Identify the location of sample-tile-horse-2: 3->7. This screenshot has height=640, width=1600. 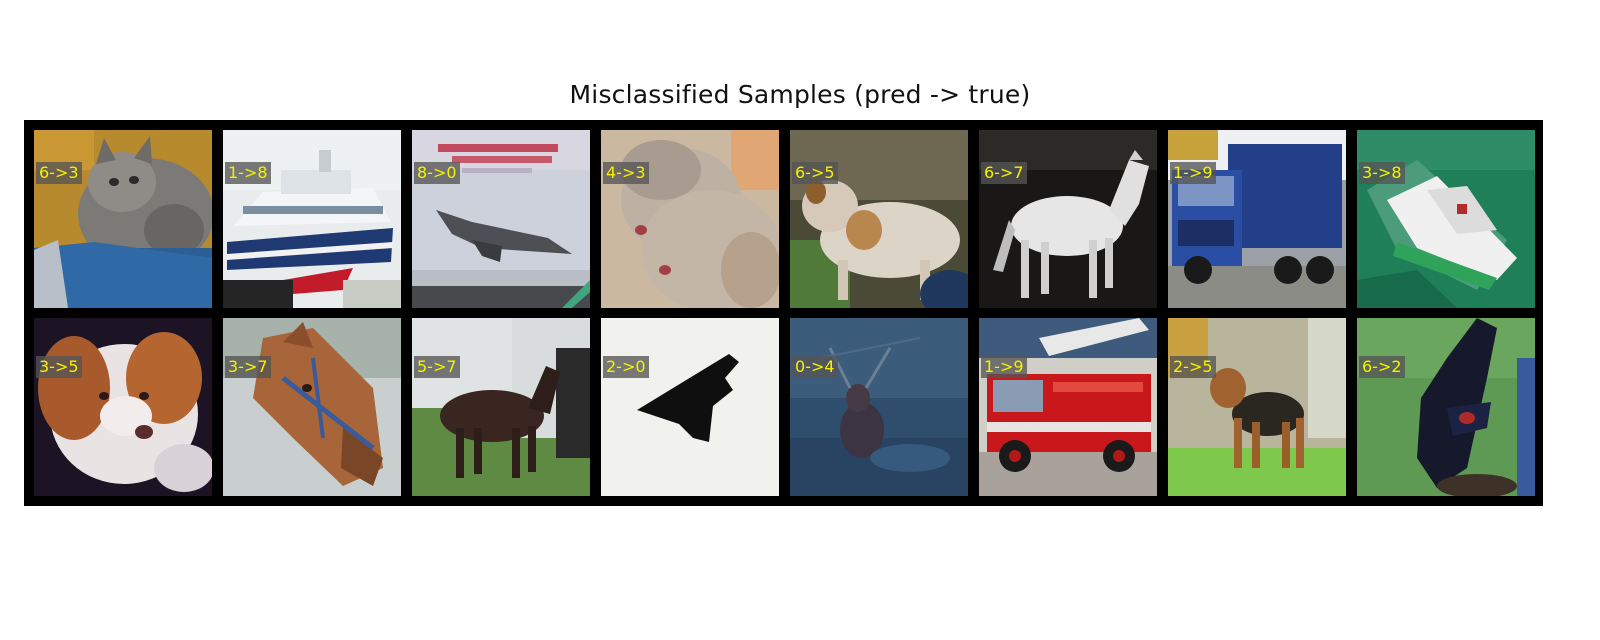
(312, 407).